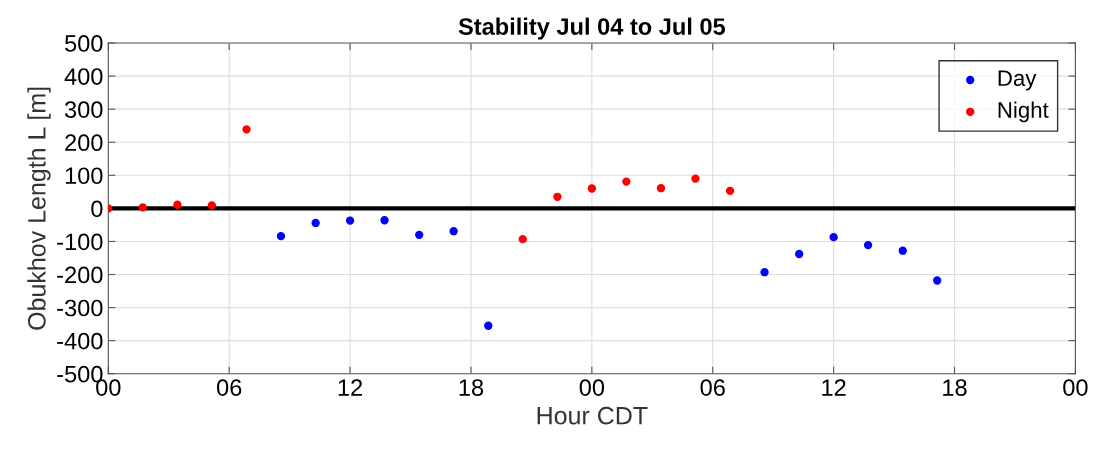  I want to click on y-tick-label: 0, so click(97, 209).